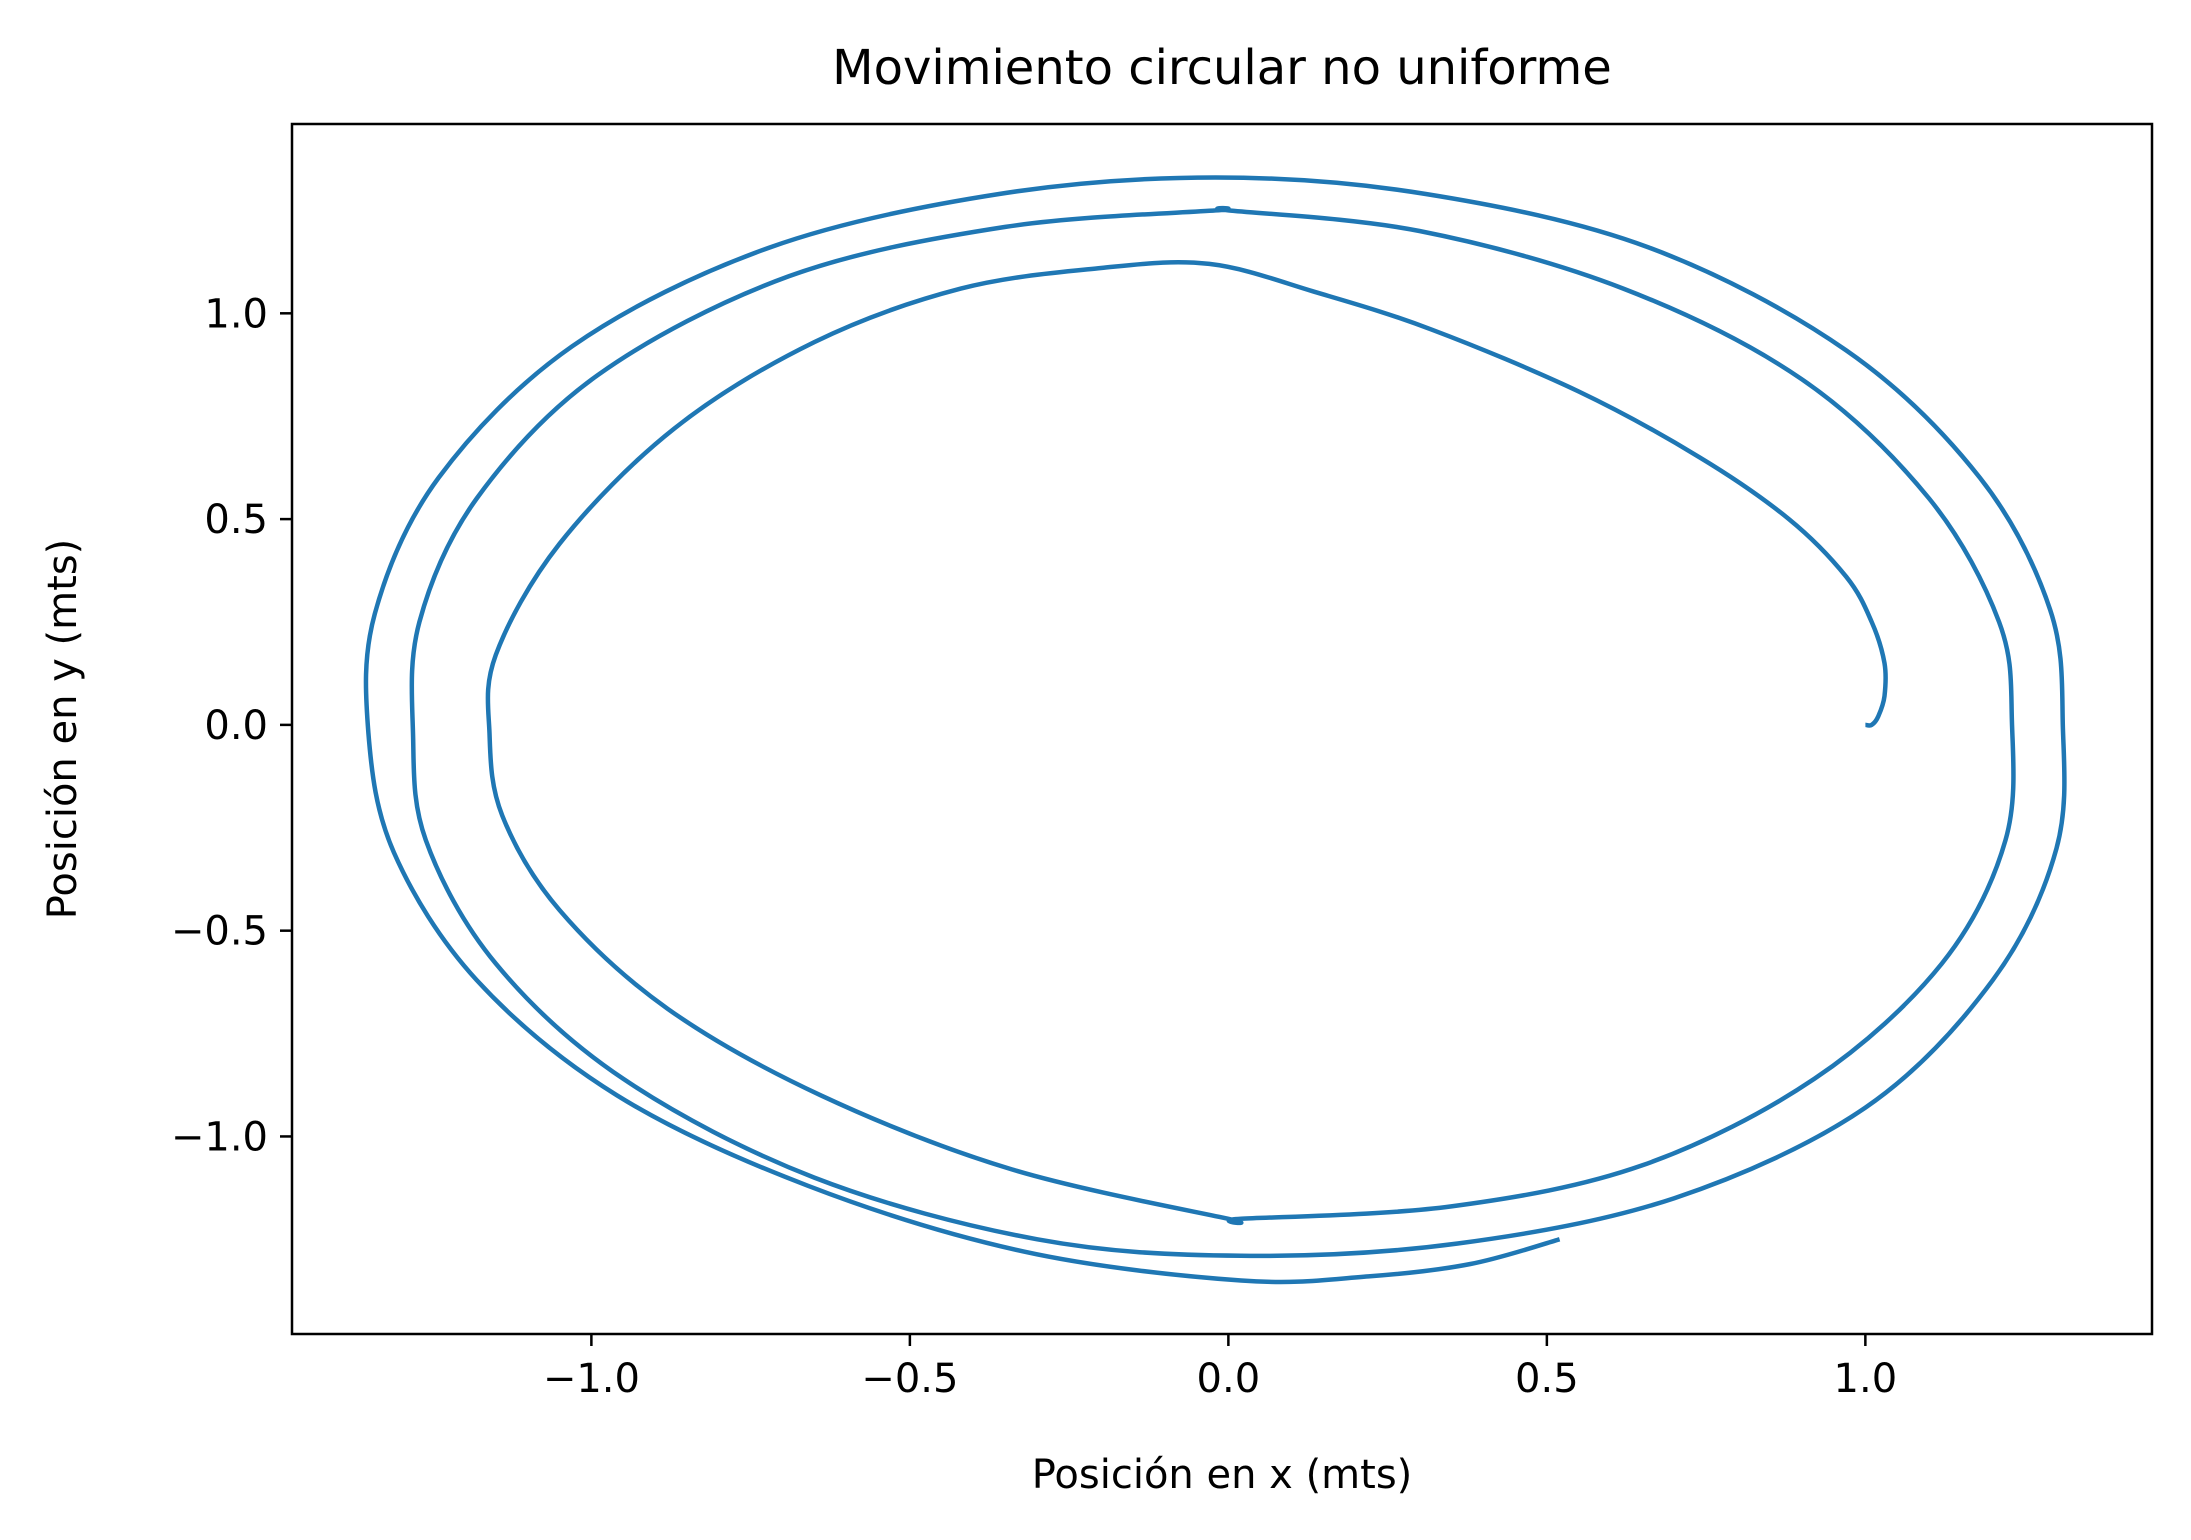 This screenshot has height=1540, width=2191. What do you see at coordinates (1222, 1475) in the screenshot?
I see `x-axis-label: Posición en x (mts)` at bounding box center [1222, 1475].